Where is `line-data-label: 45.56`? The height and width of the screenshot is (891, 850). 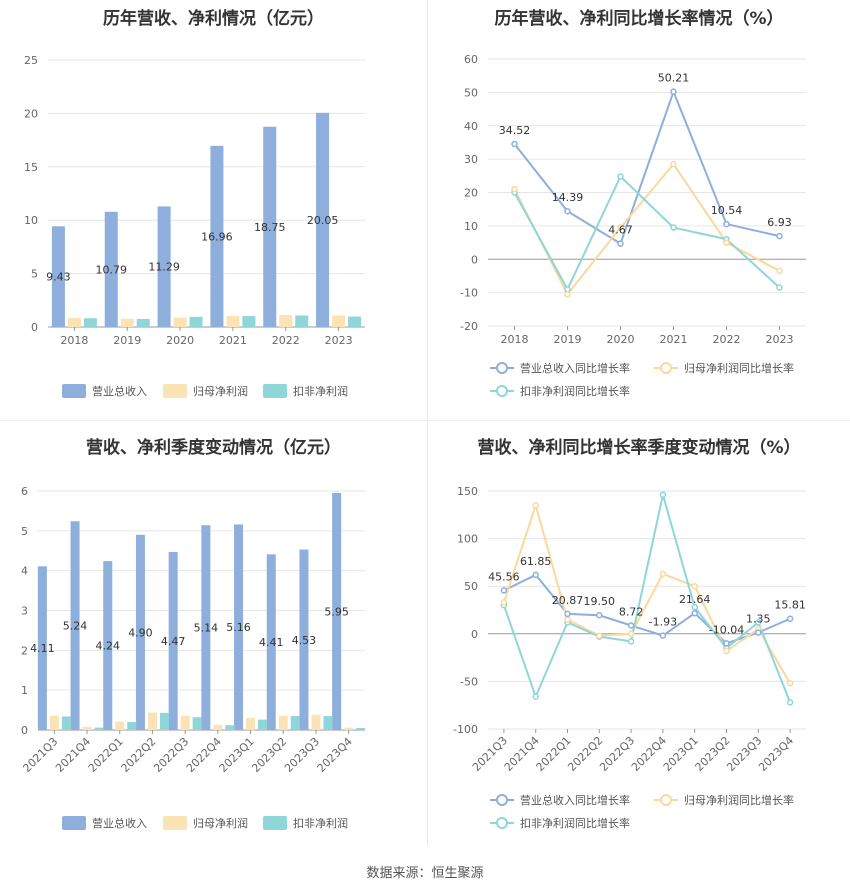
line-data-label: 45.56 is located at coordinates (504, 576).